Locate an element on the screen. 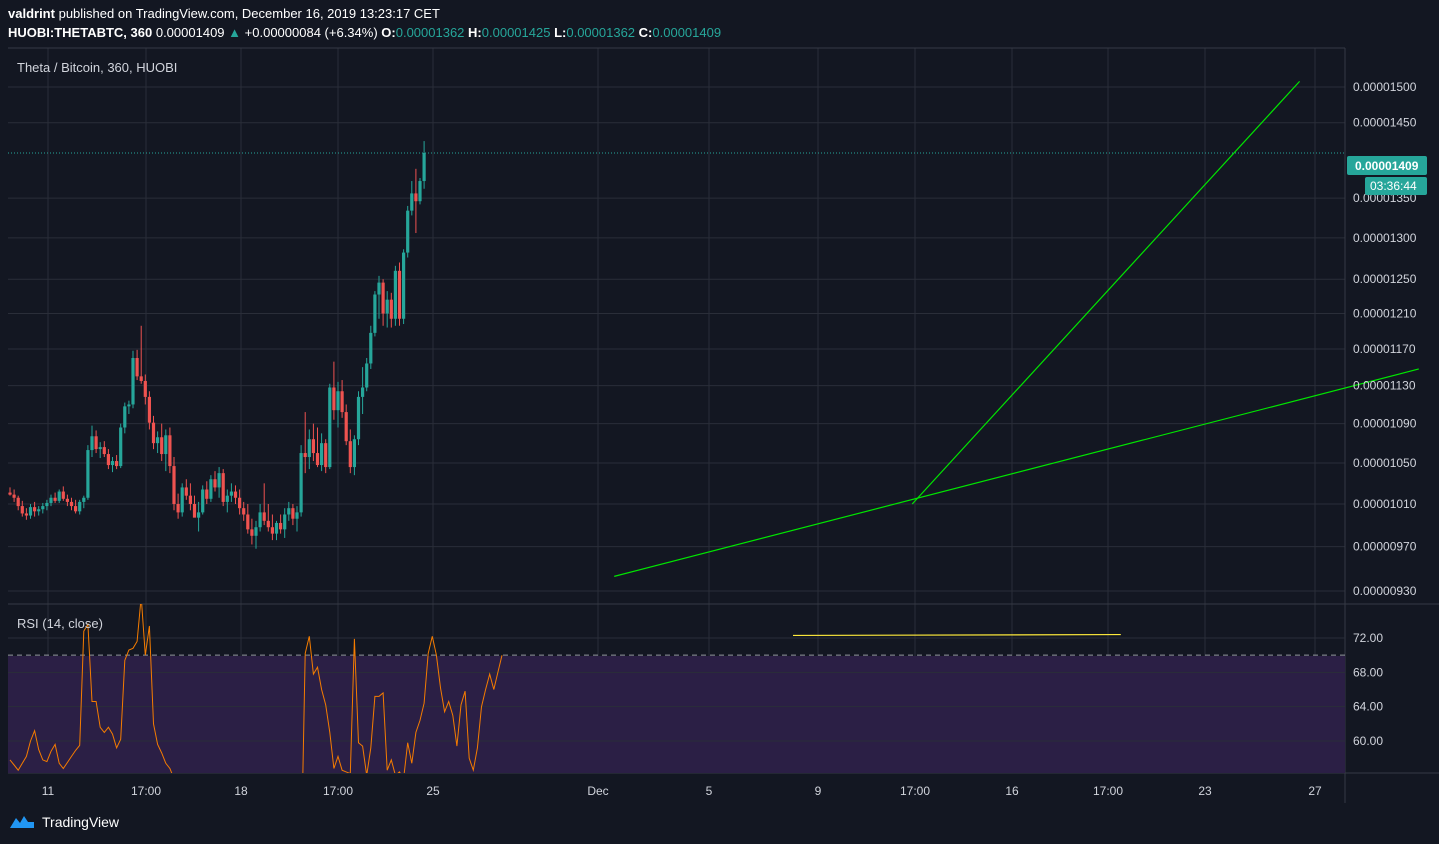  time-tick-label: 23 is located at coordinates (1205, 791).